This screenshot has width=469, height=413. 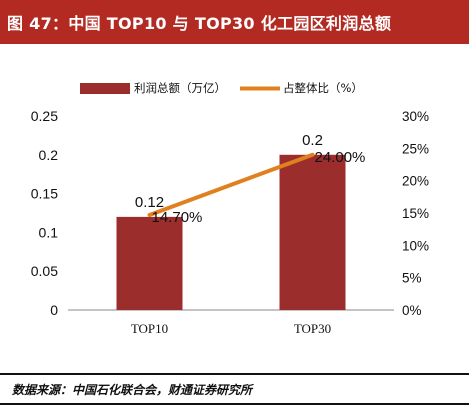 What do you see at coordinates (44, 271) in the screenshot?
I see `left-tick-label: 0.05` at bounding box center [44, 271].